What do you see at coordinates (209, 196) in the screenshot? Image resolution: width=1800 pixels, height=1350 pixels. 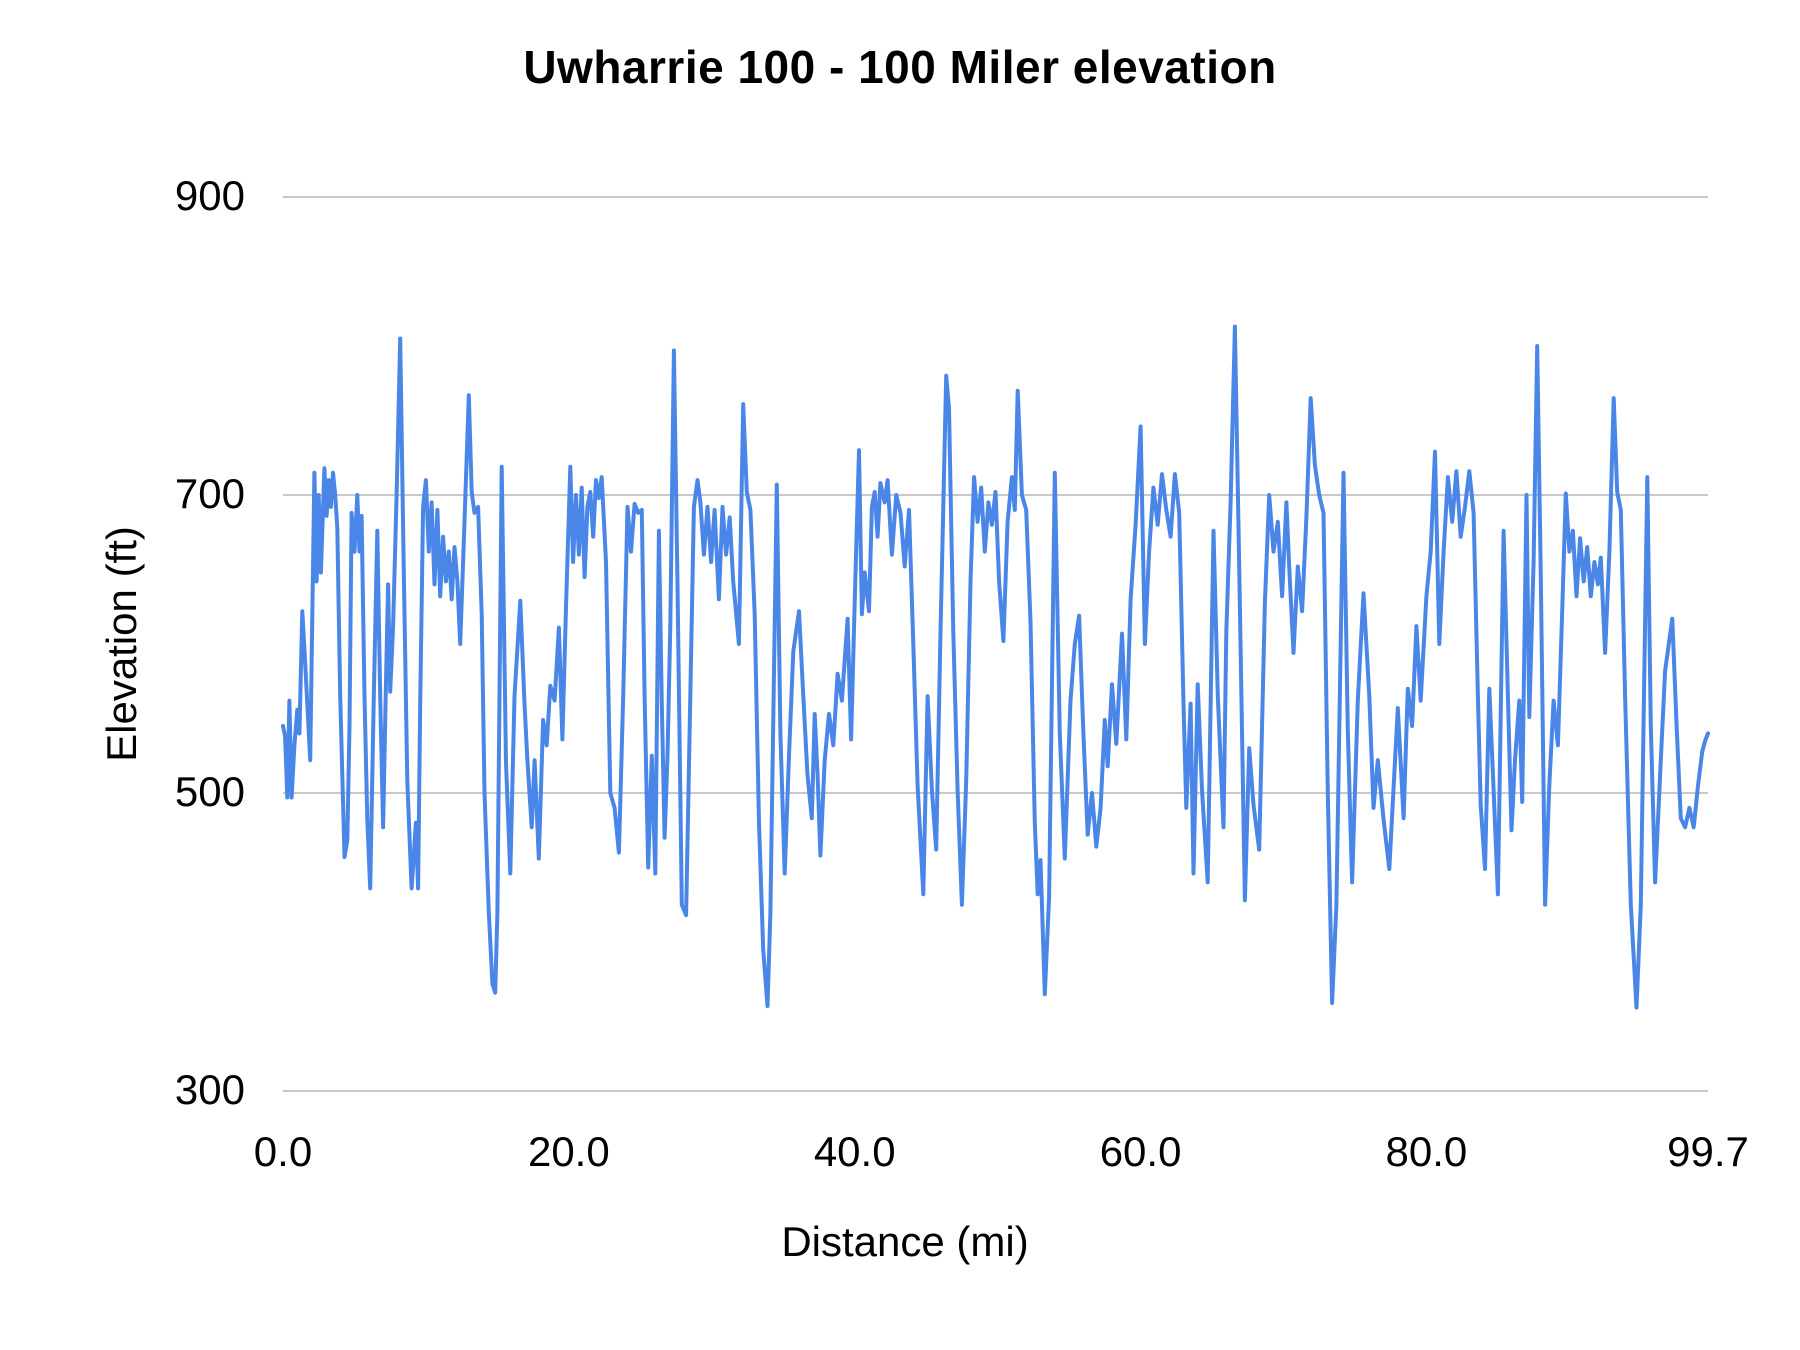 I see `y-tick-label-900: 900` at bounding box center [209, 196].